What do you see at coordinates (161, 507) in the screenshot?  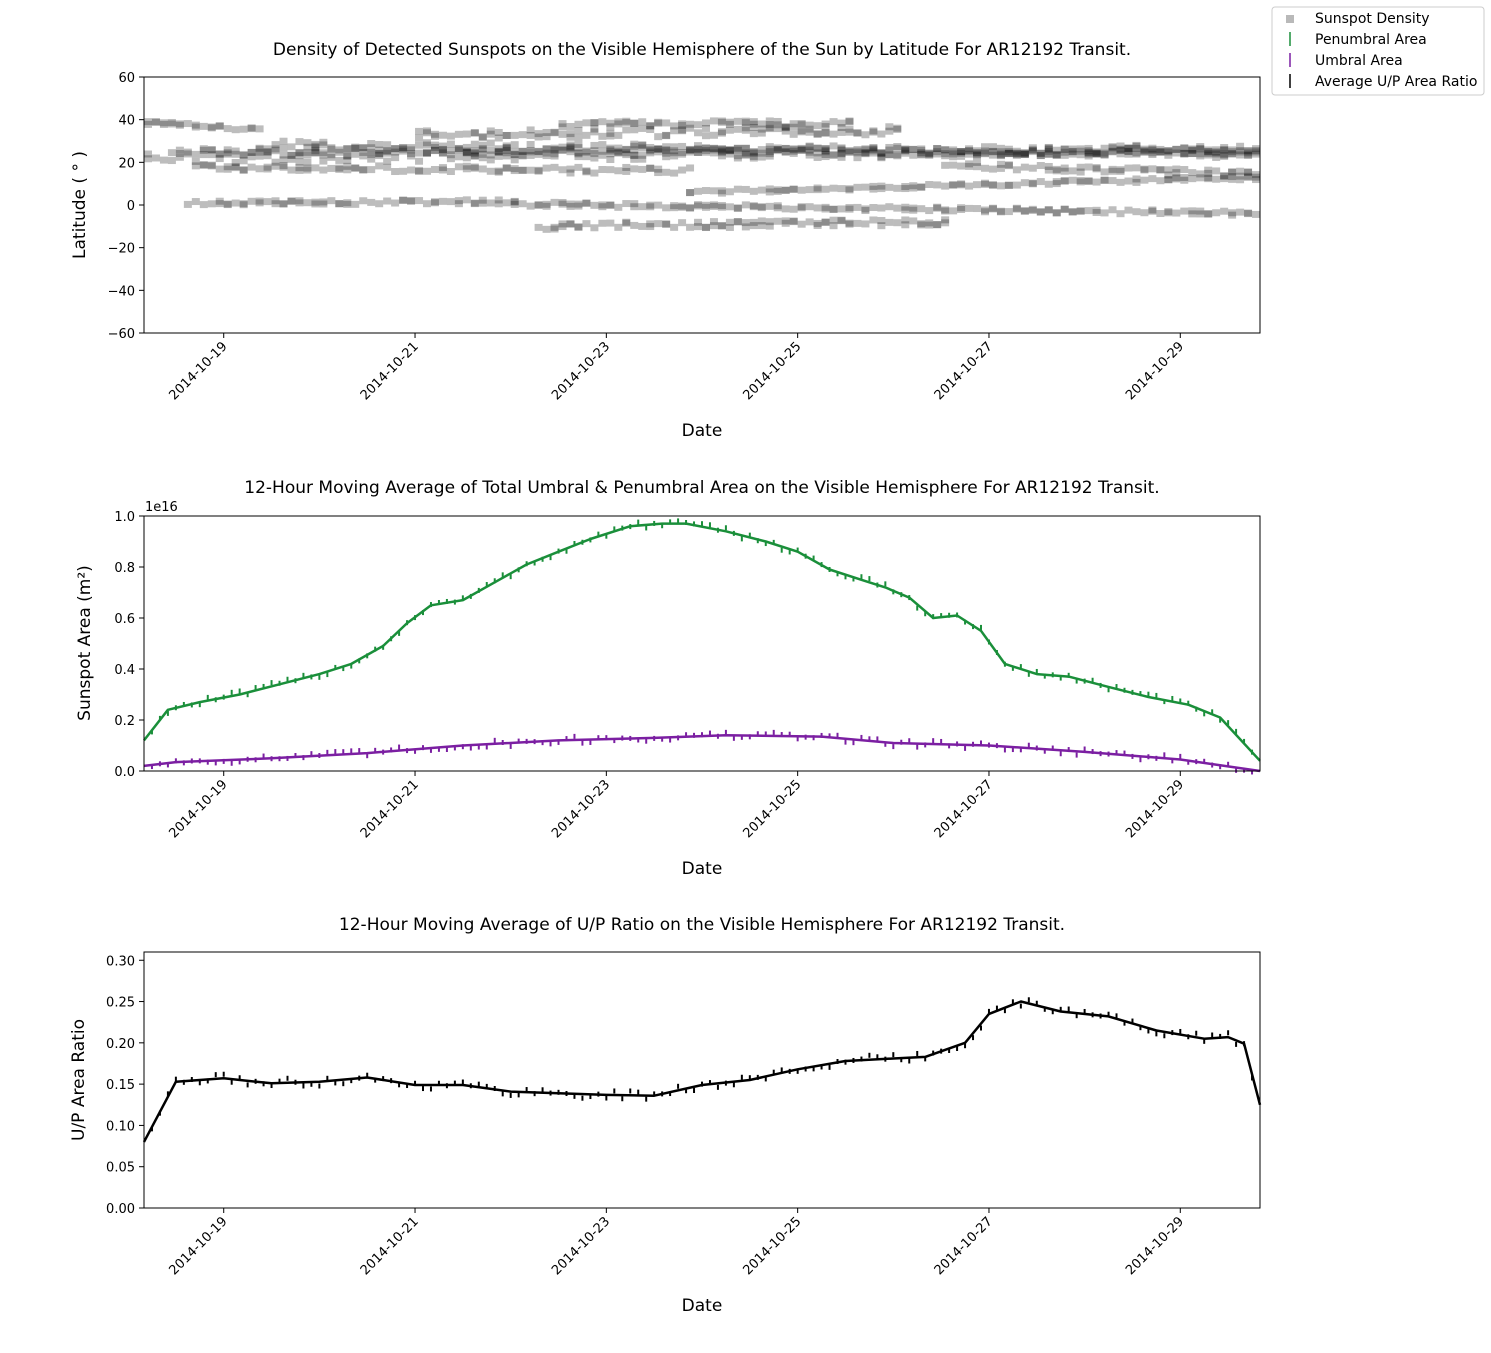 I see `area-offset-text: 1e16` at bounding box center [161, 507].